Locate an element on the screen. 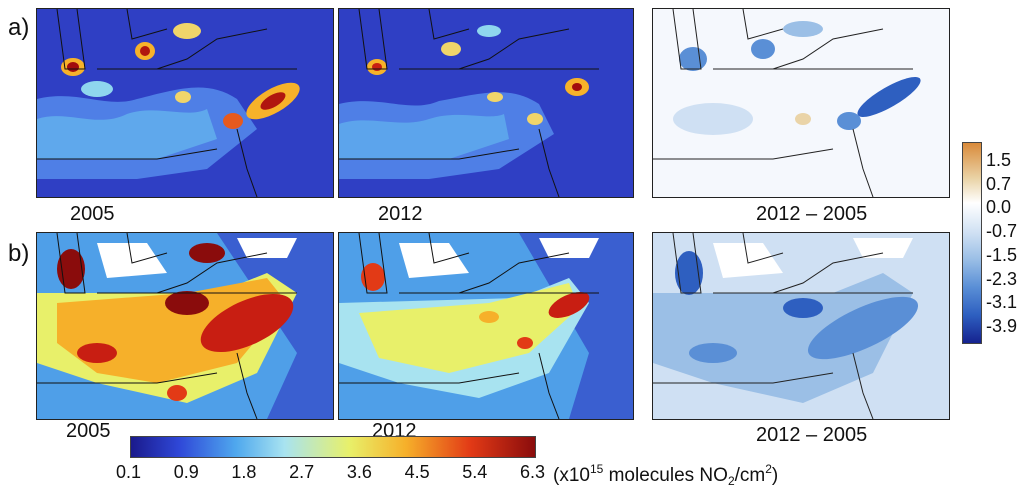 The width and height of the screenshot is (1030, 488). concentration-tick-label: 5.4 is located at coordinates (475, 472).